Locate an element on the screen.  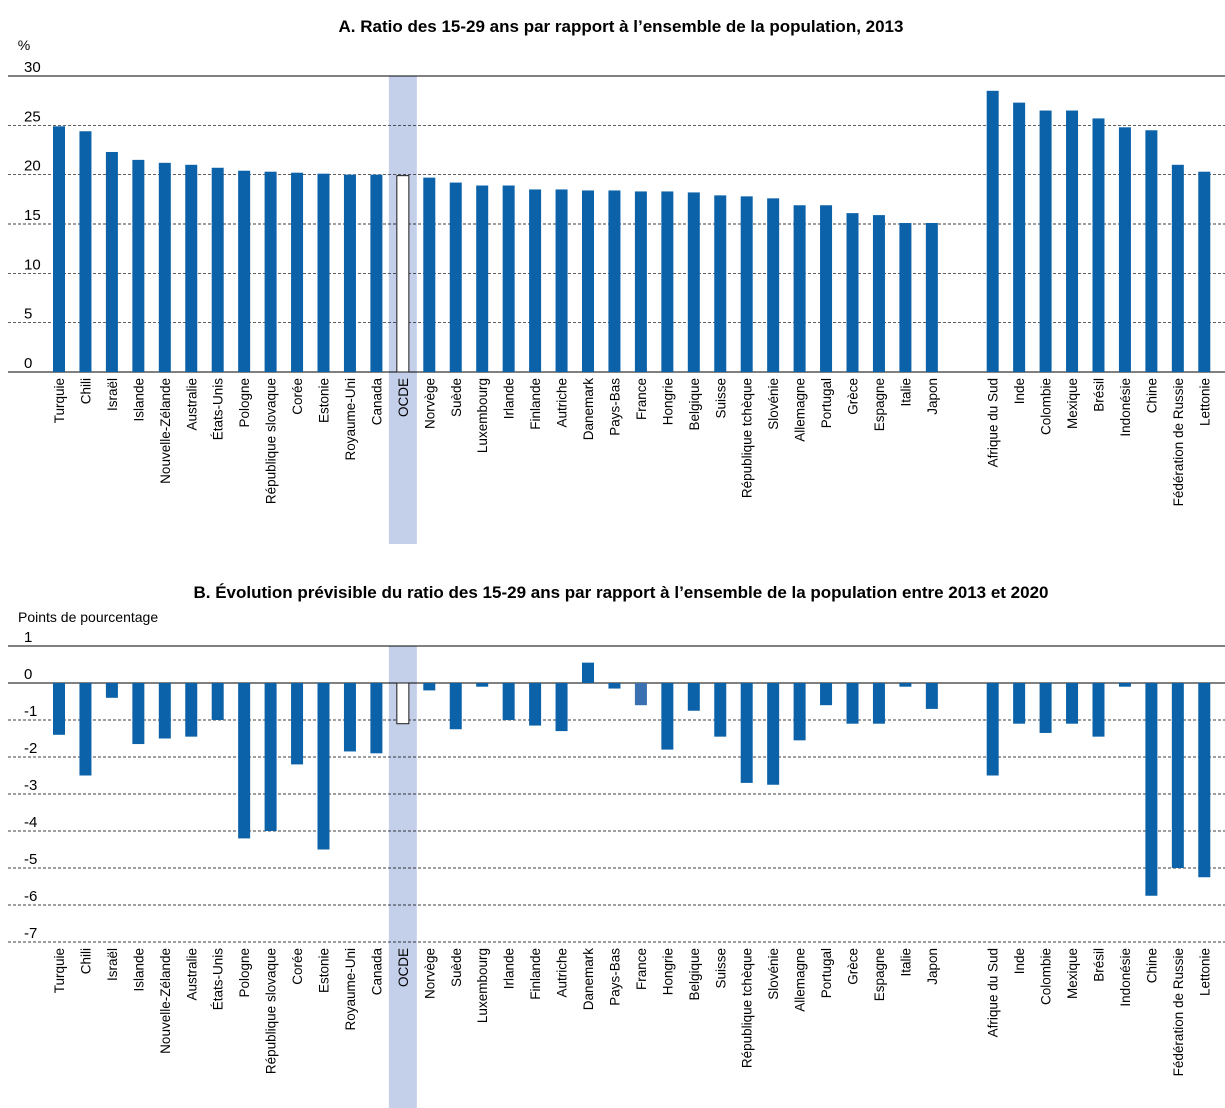
bar-espagne is located at coordinates (878, 293).